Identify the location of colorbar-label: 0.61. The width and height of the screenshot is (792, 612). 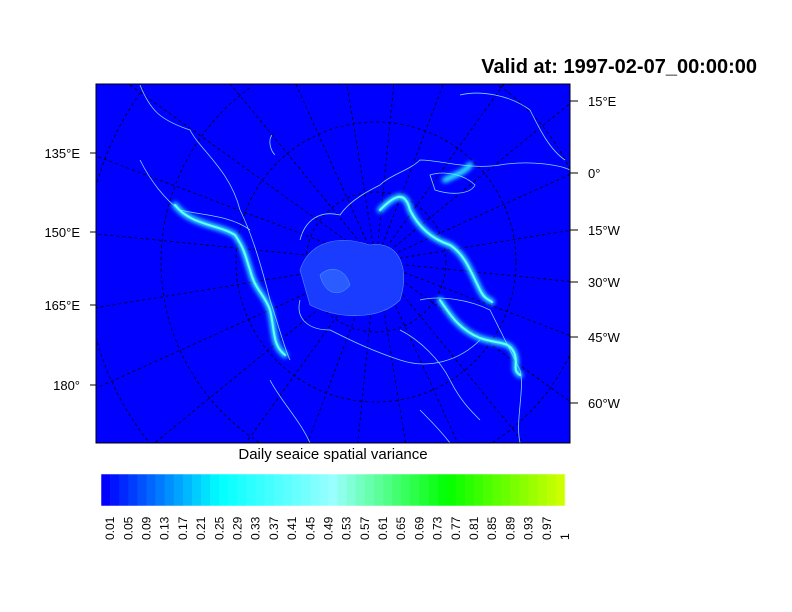
(383, 528).